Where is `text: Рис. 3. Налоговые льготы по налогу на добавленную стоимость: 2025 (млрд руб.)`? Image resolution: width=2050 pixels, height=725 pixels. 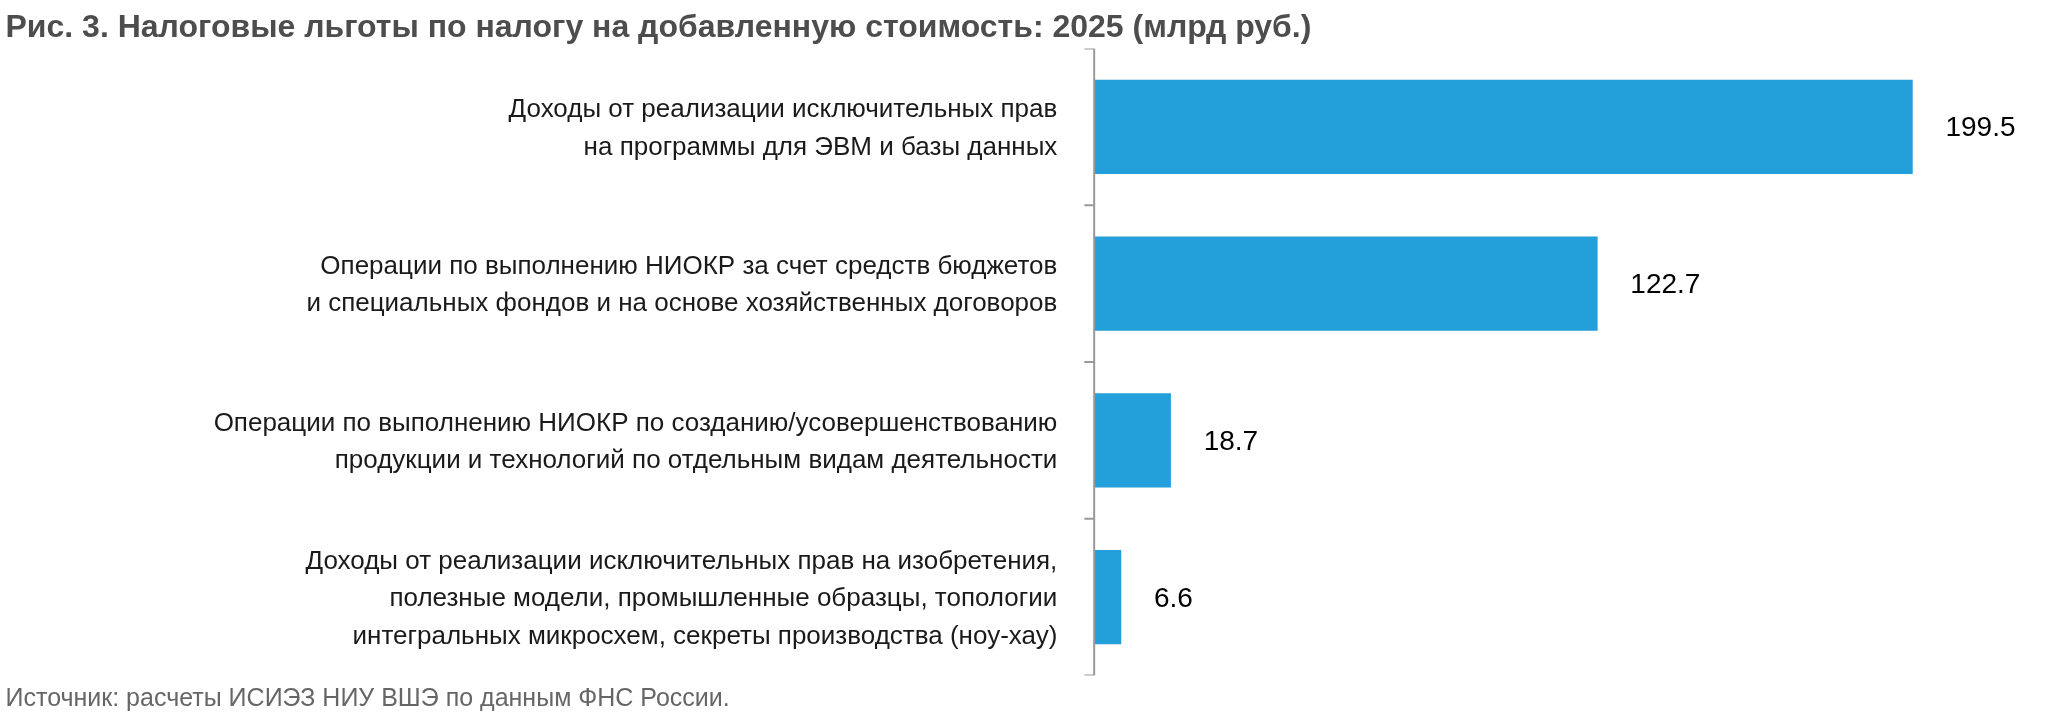
text: Рис. 3. Налоговые льготы по налогу на добавленную стоимость: 2025 (млрд руб.) is located at coordinates (658, 25).